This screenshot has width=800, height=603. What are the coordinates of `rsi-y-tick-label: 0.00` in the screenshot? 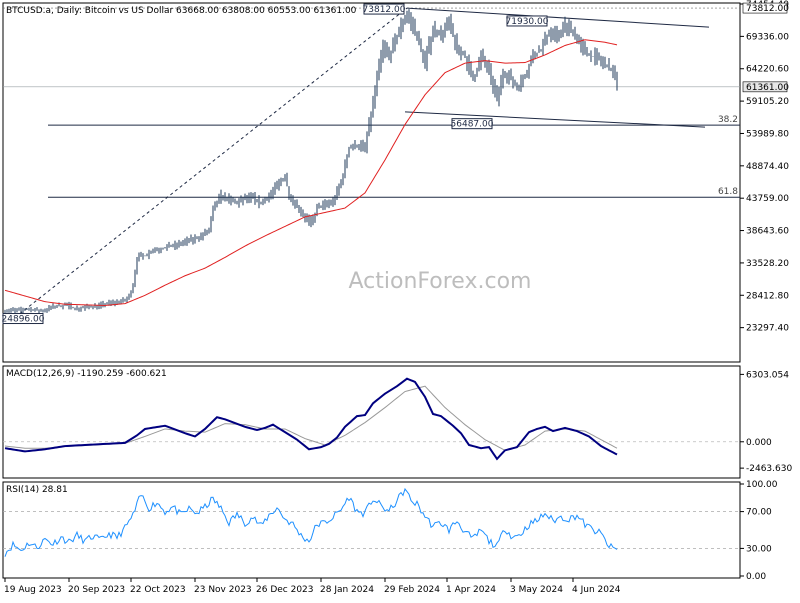 It's located at (756, 577).